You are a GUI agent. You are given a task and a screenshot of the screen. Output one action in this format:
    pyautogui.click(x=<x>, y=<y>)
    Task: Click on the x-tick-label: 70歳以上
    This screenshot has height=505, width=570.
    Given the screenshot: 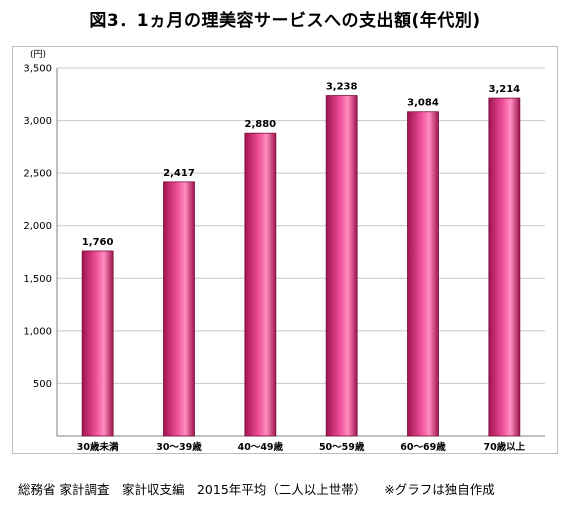 What is the action you would take?
    pyautogui.click(x=504, y=447)
    